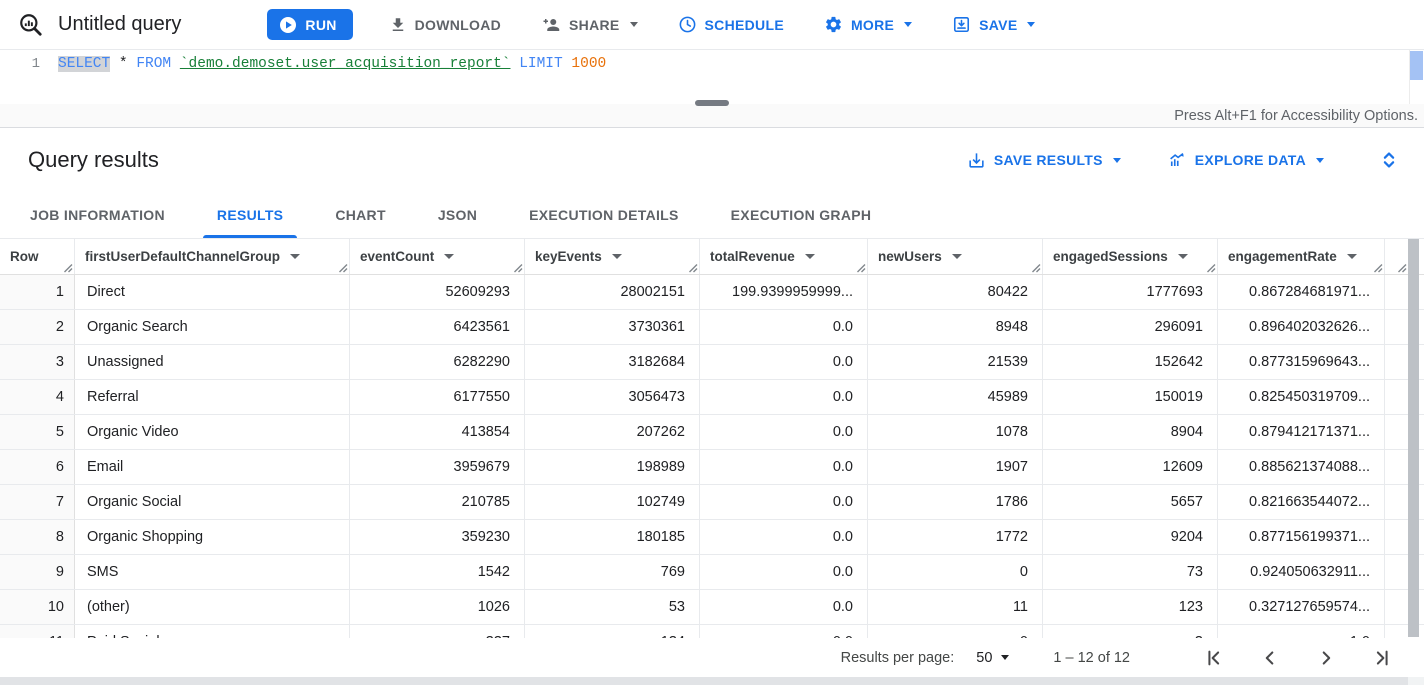  I want to click on previous-page-button, so click(1270, 658).